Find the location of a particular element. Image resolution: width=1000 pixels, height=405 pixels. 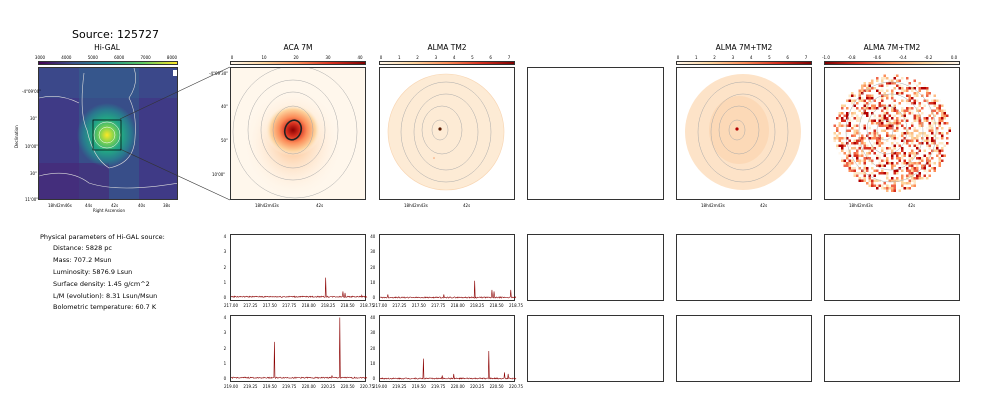

residual-map is located at coordinates (892, 133).